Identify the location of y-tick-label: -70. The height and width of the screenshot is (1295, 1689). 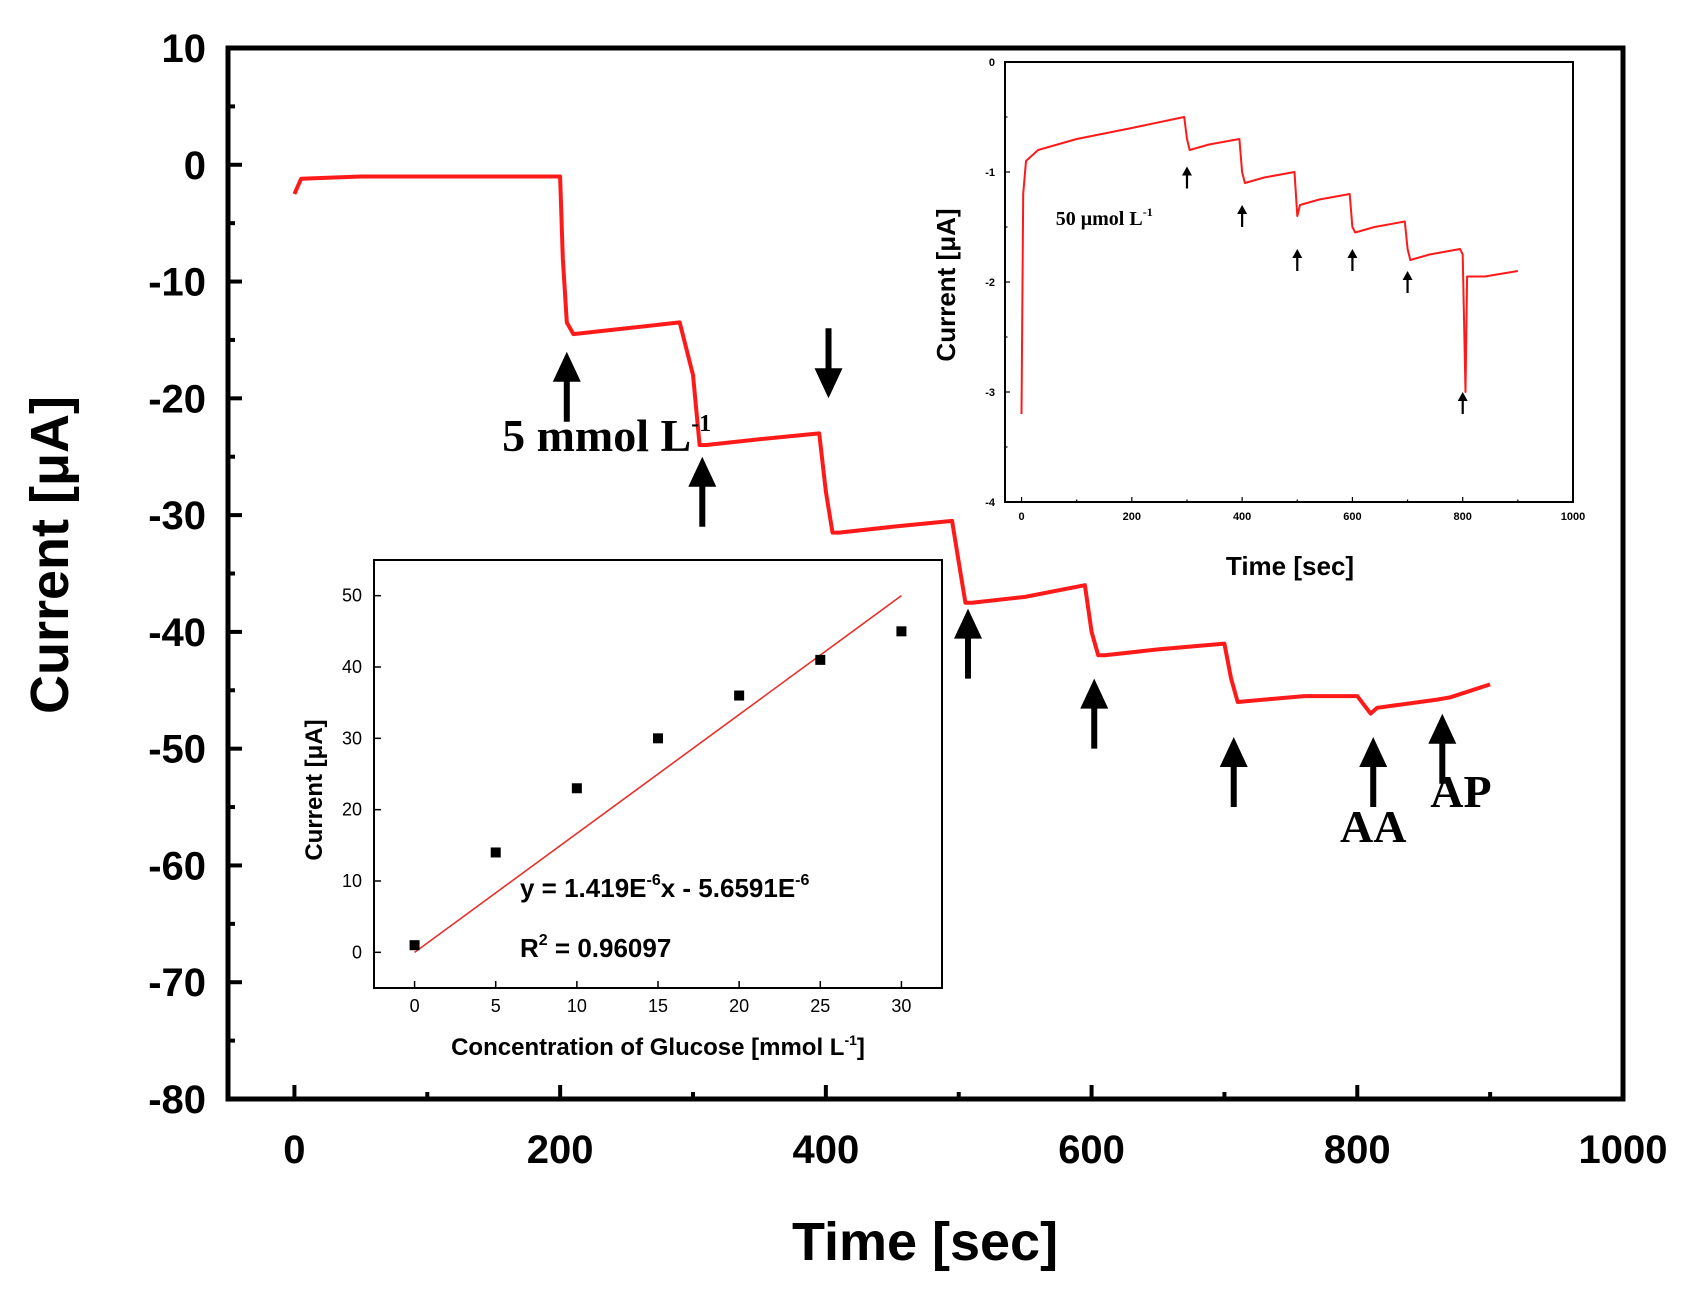
(177, 983).